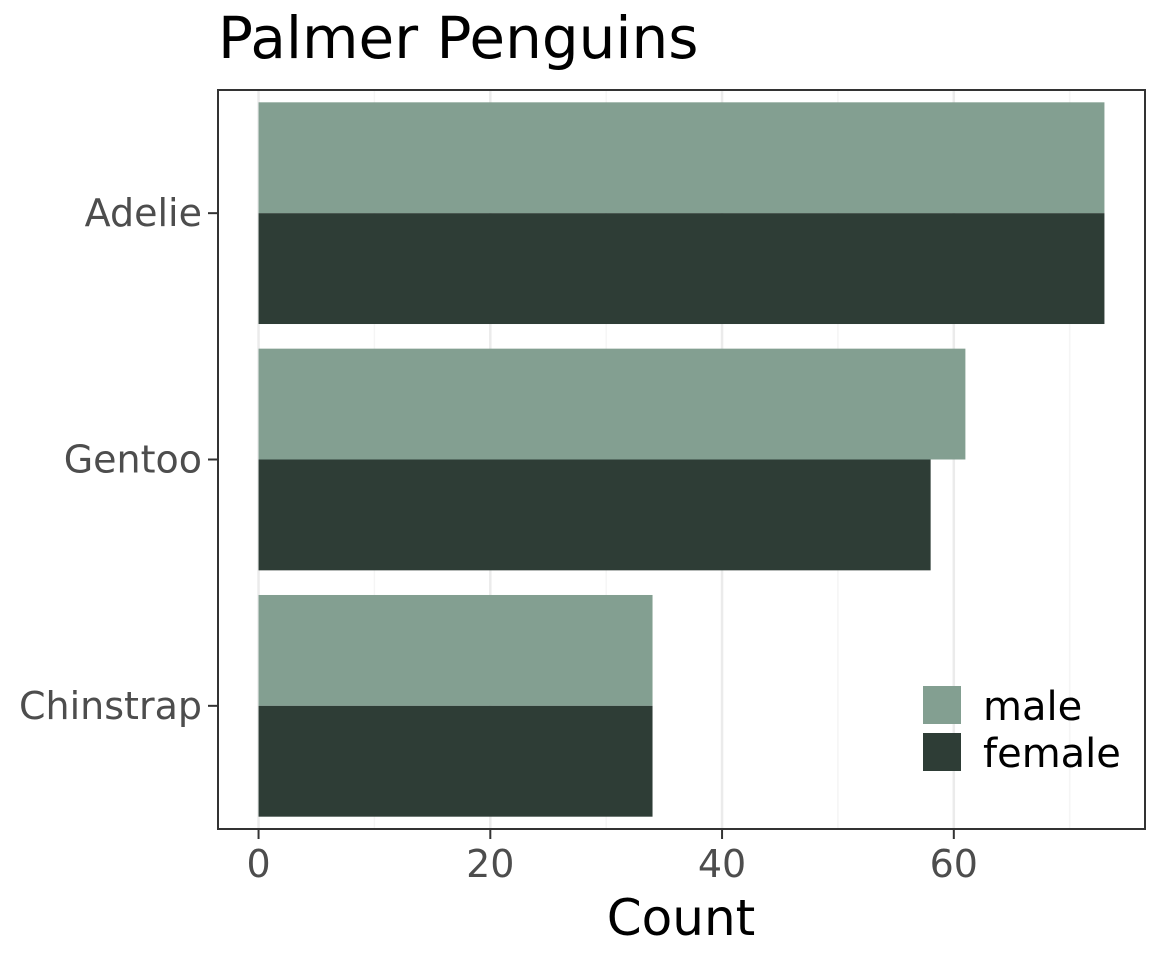 This screenshot has height=960, width=1152. What do you see at coordinates (681, 269) in the screenshot?
I see `bar-adelie-female` at bounding box center [681, 269].